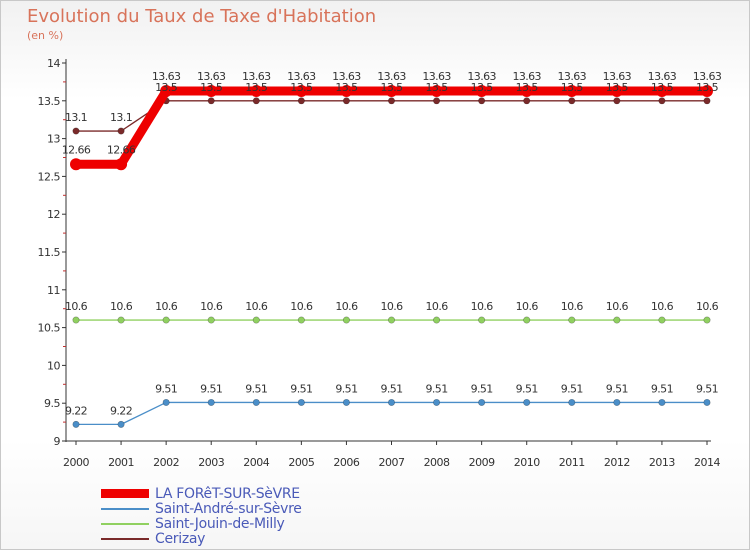  I want to click on data-label-la-foret-sur-sevre: 12.66, so click(76, 149).